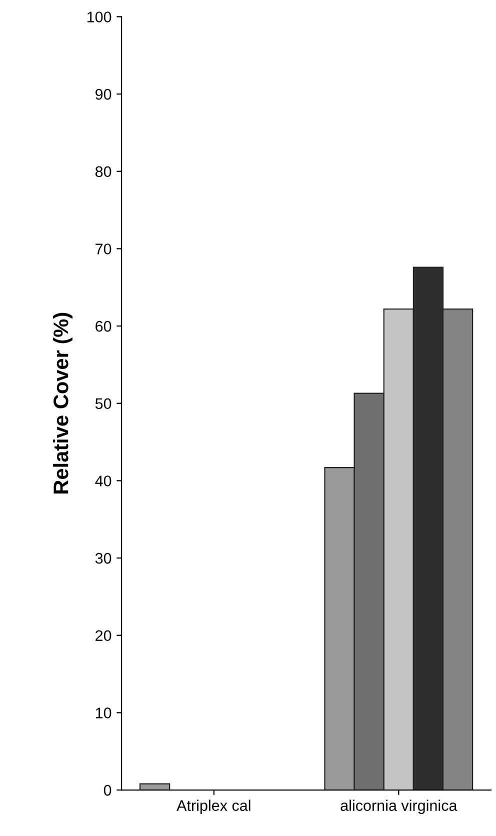  I want to click on y-tick-label: 0, so click(108, 790).